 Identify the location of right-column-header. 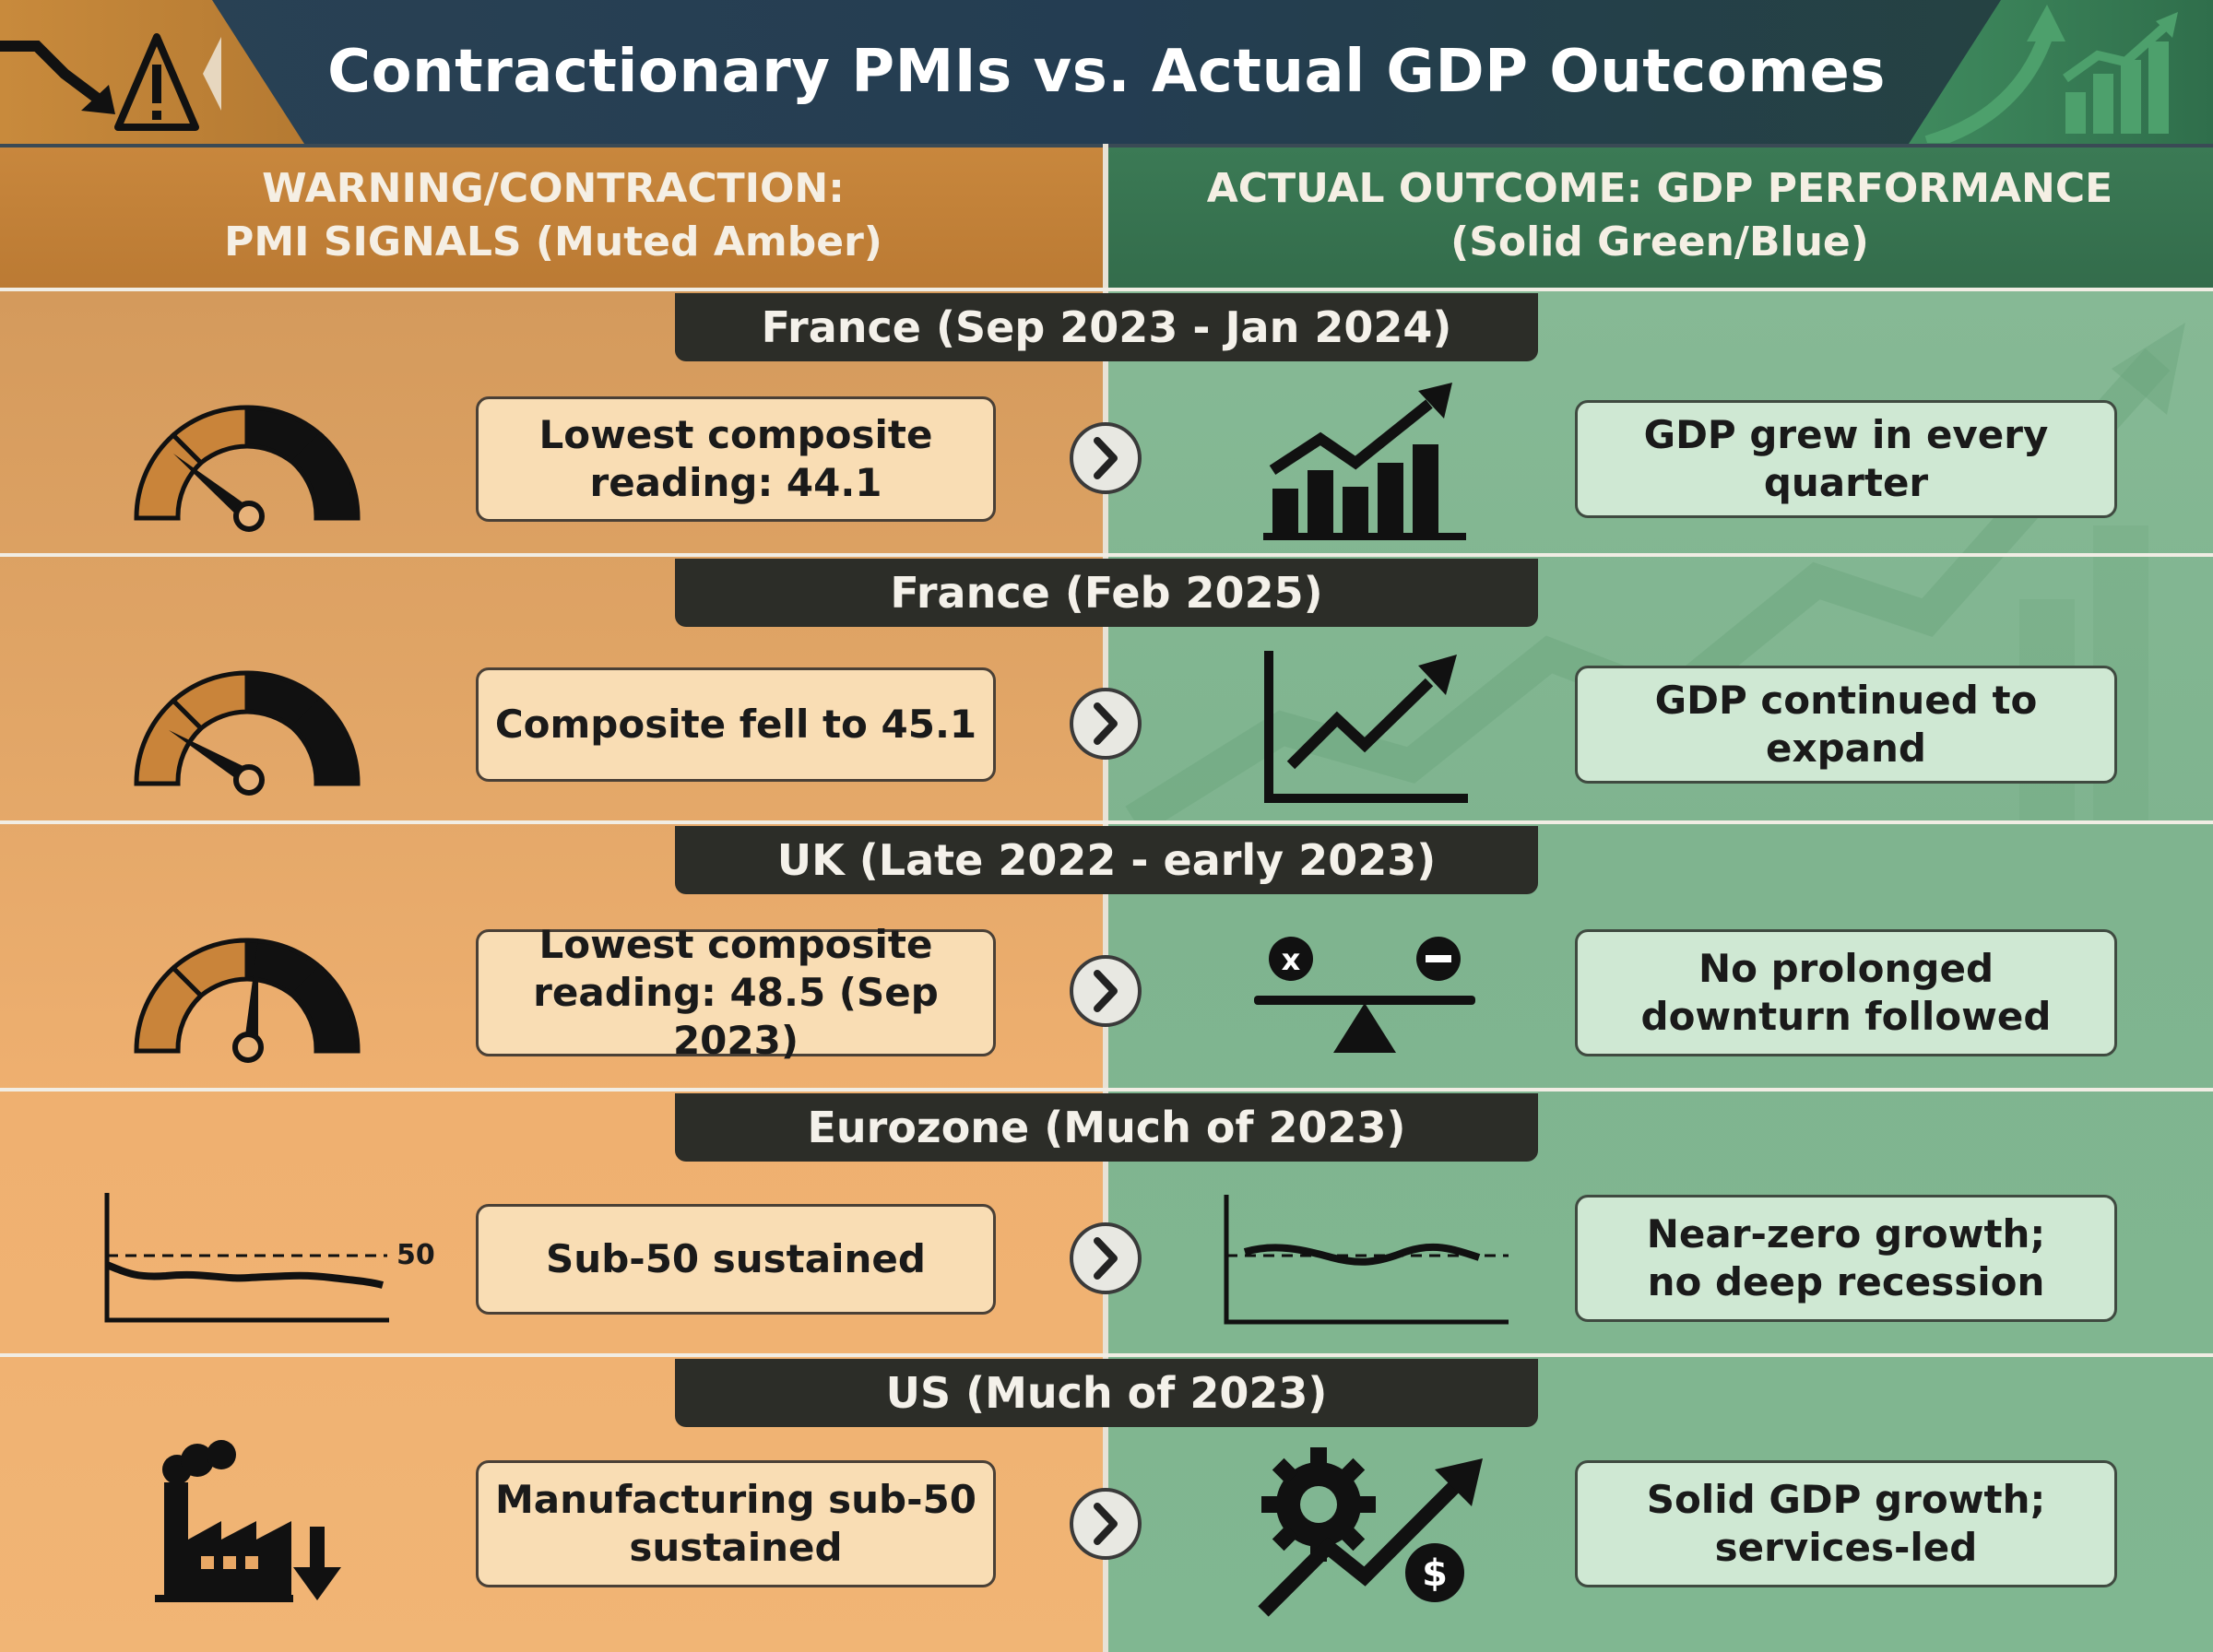
(1659, 218).